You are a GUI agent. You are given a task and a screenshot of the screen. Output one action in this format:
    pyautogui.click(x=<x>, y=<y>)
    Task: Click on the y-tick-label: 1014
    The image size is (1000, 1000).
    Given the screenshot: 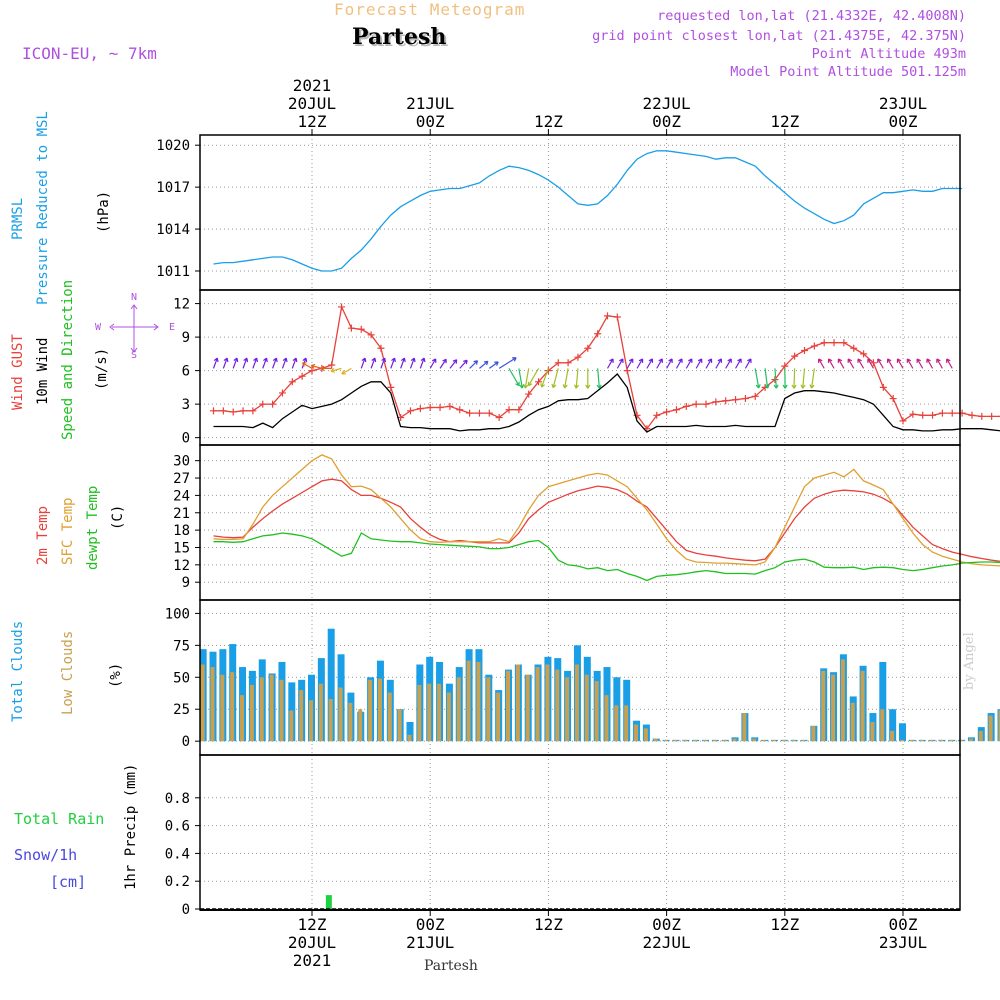 What is the action you would take?
    pyautogui.click(x=173, y=230)
    